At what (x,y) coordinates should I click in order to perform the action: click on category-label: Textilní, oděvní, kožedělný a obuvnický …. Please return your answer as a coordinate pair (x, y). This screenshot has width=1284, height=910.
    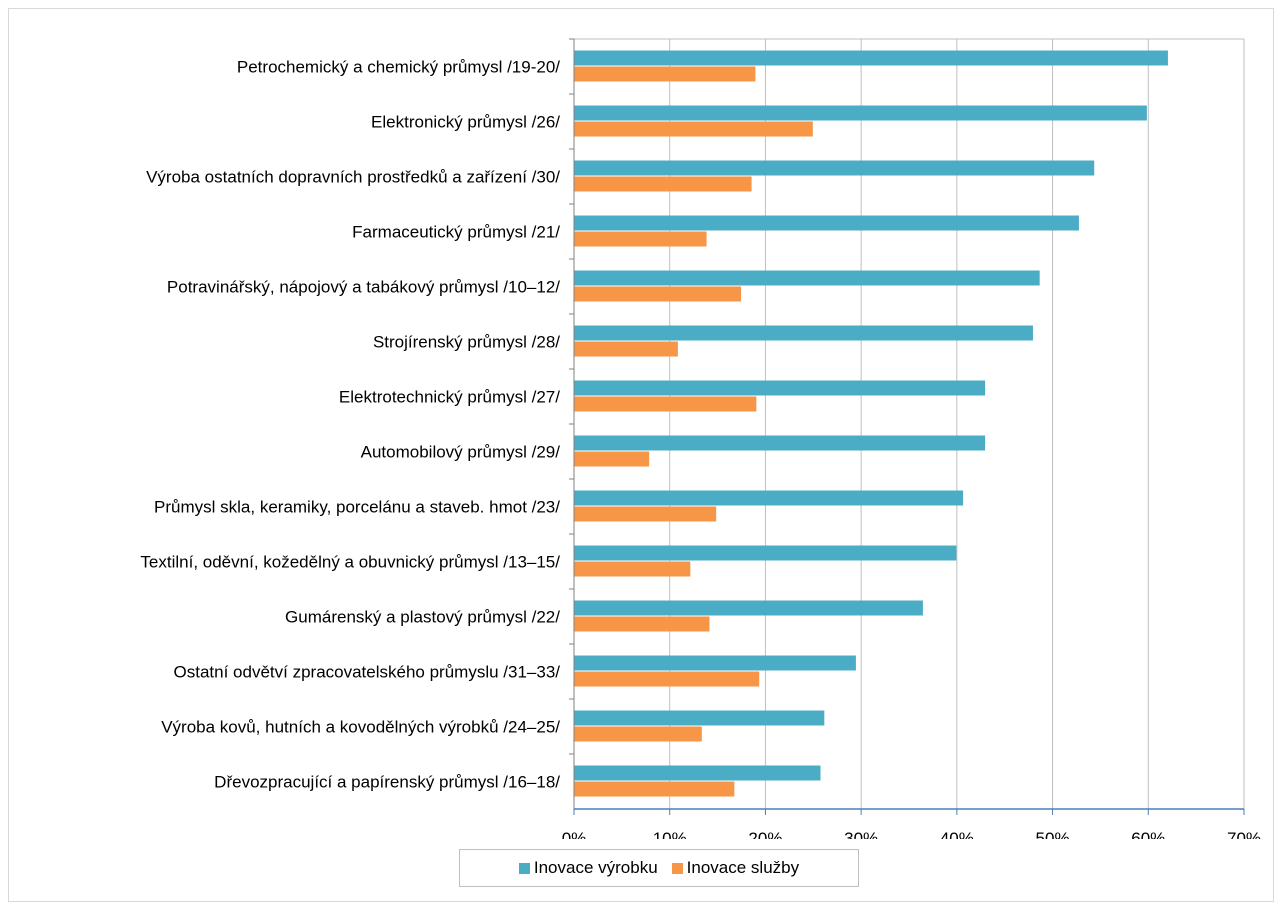
    Looking at the image, I should click on (350, 562).